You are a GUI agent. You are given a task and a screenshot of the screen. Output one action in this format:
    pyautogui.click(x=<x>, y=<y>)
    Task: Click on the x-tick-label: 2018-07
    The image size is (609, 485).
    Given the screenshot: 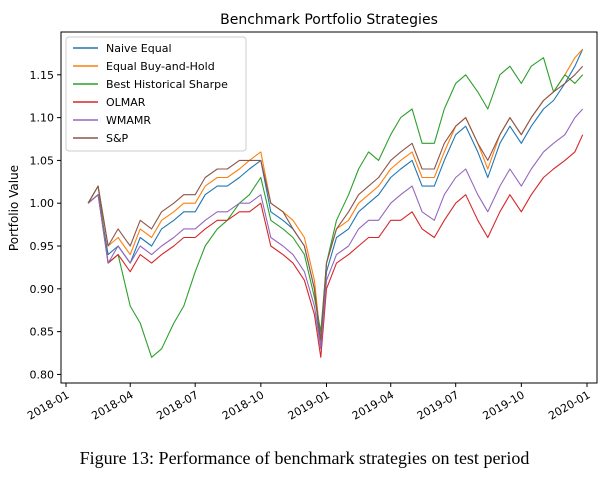 What is the action you would take?
    pyautogui.click(x=177, y=405)
    